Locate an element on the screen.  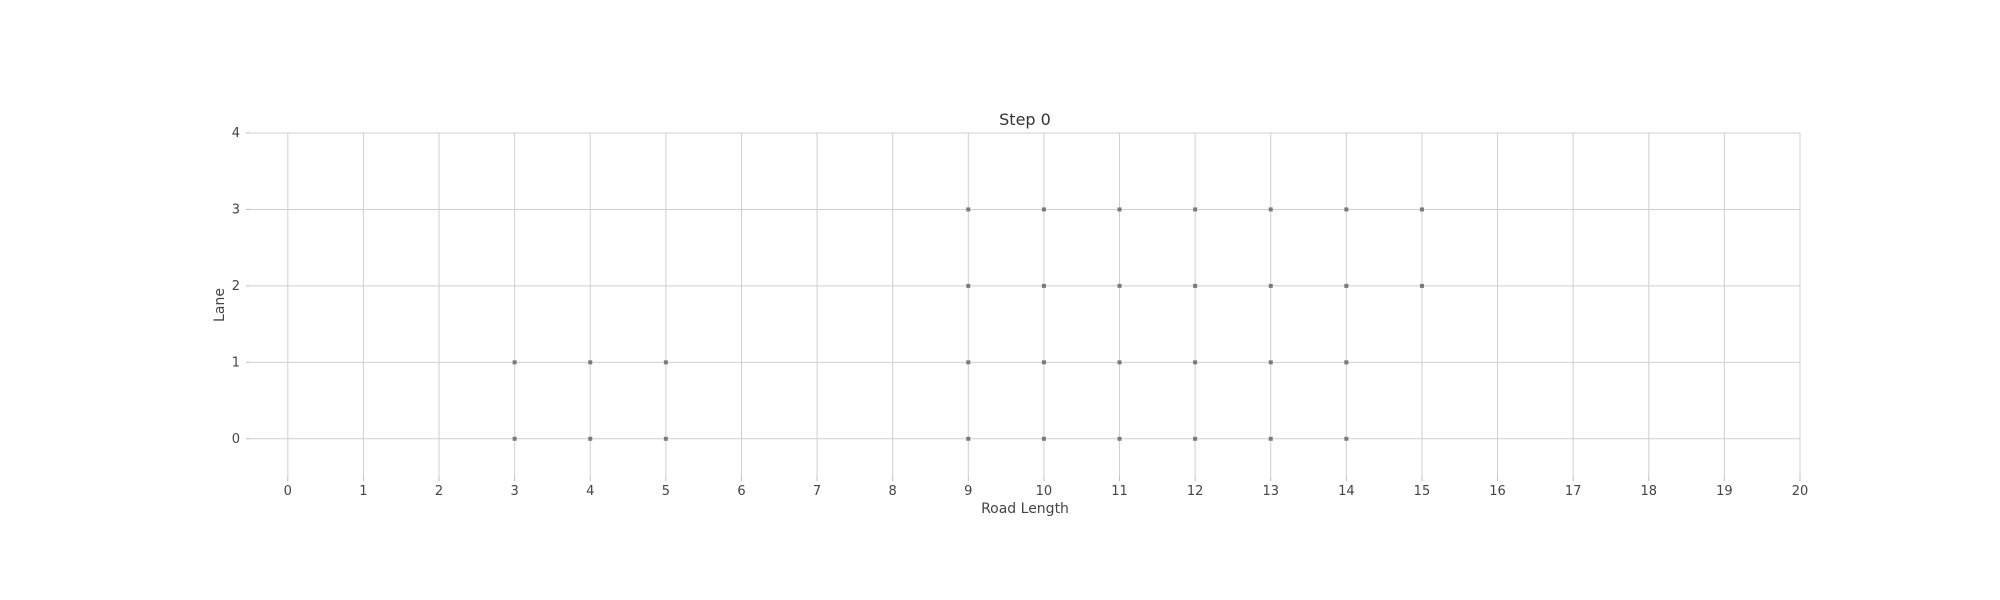
x-tick-label: 6 is located at coordinates (741, 491).